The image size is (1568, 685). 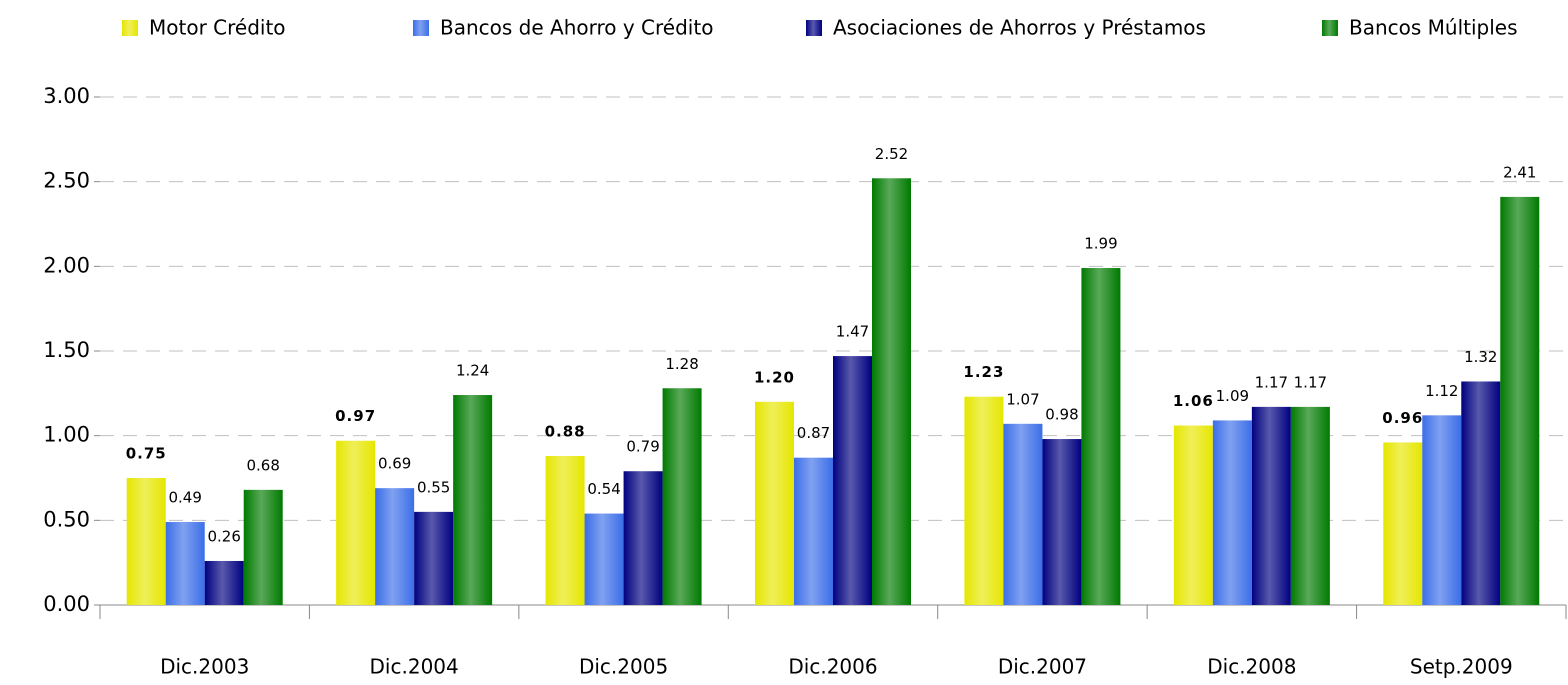 I want to click on data-label: 0.87, so click(x=813, y=433).